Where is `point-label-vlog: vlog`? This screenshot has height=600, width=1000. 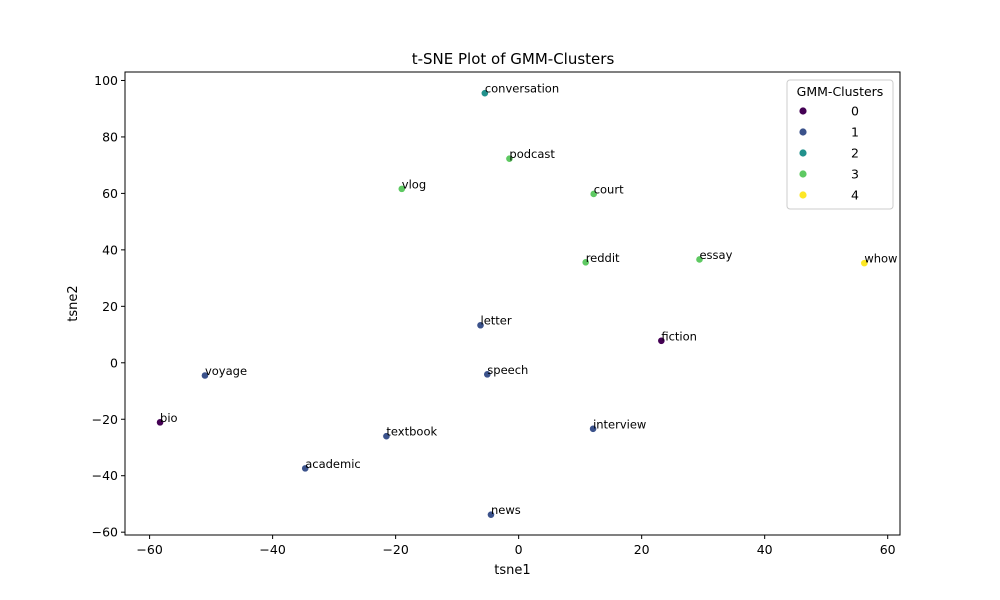
point-label-vlog: vlog is located at coordinates (414, 184).